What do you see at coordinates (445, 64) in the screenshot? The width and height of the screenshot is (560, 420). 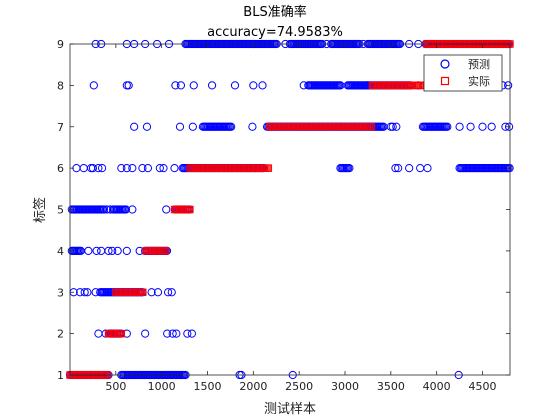 I see `legend-marker-predicted` at bounding box center [445, 64].